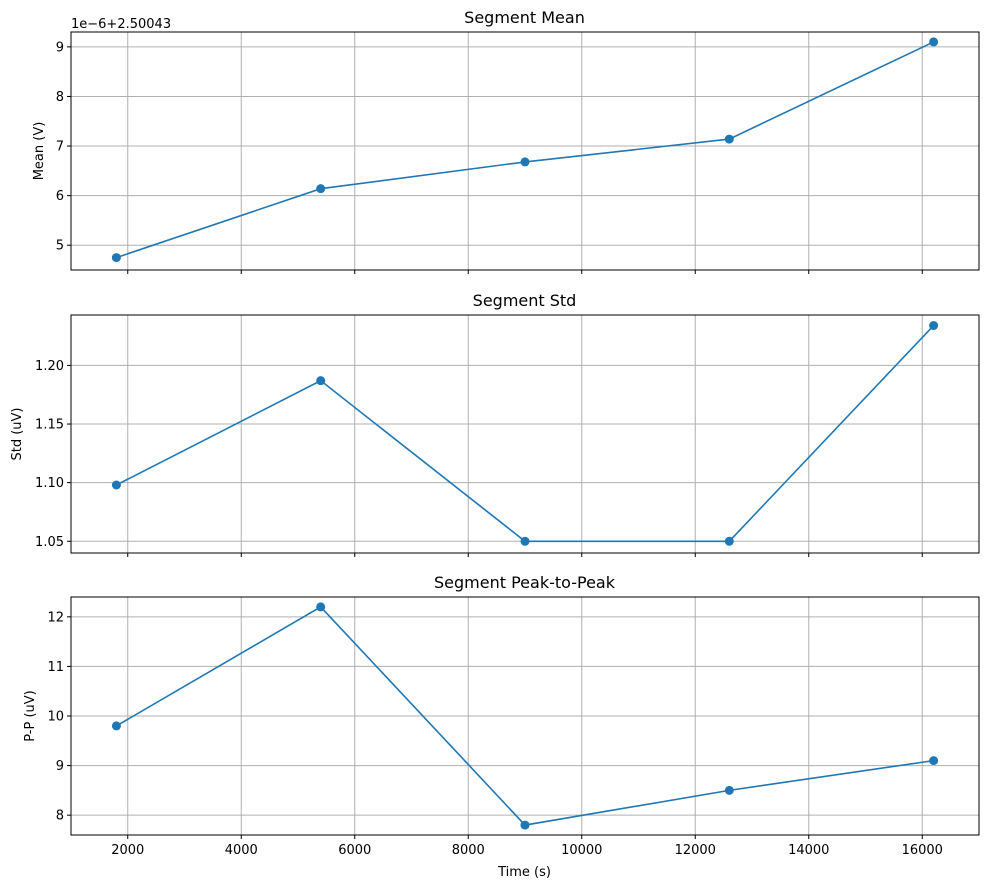 The height and width of the screenshot is (889, 989). What do you see at coordinates (39, 151) in the screenshot?
I see `y-axis-label: Mean (V)` at bounding box center [39, 151].